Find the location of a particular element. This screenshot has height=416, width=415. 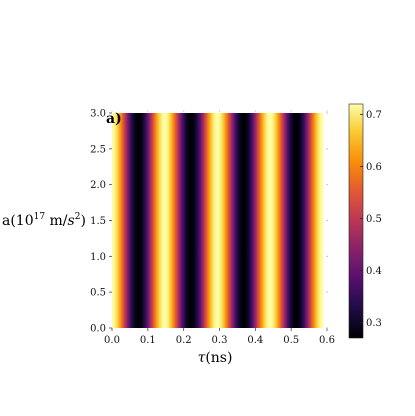

x-tick-label: 0.0 is located at coordinates (112, 340).